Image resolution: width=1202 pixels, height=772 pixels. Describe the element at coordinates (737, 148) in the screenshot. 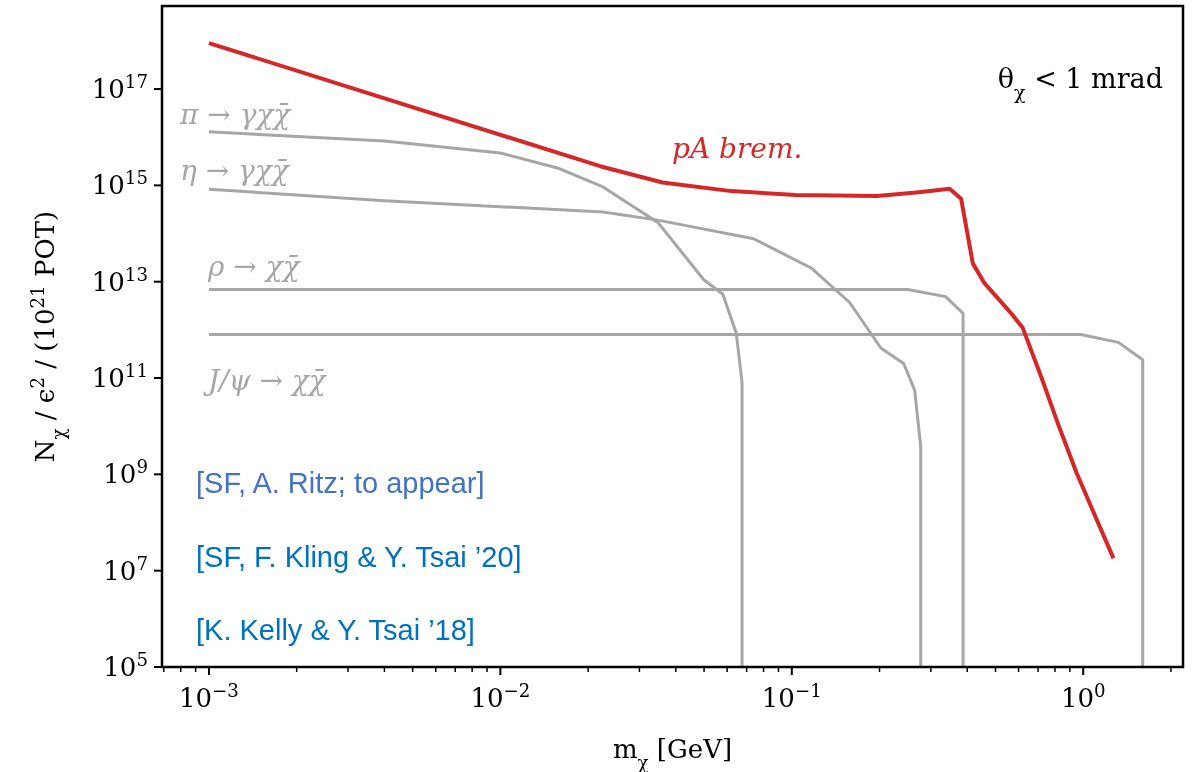

I see `series-label: pA brem.` at that location.